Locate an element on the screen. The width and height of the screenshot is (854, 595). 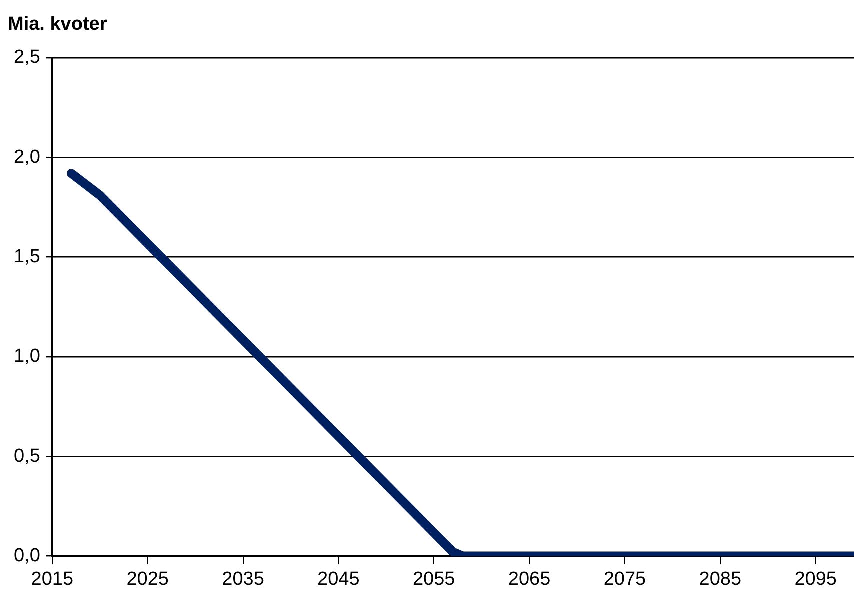
x-tick-label: 2015 is located at coordinates (52, 579).